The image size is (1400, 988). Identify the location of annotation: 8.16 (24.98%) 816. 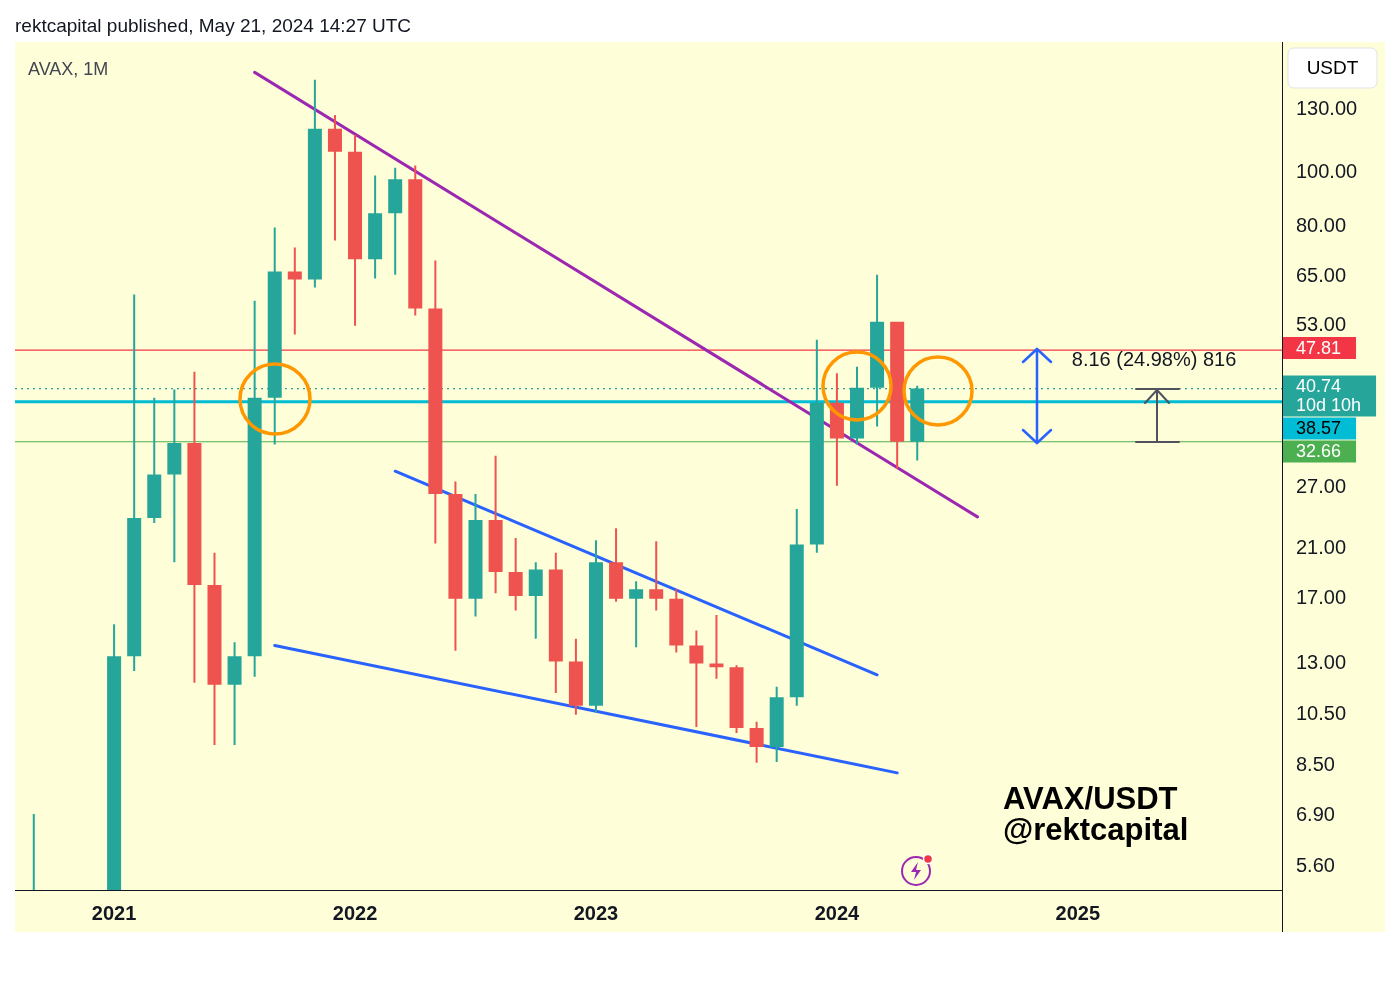
(1154, 358).